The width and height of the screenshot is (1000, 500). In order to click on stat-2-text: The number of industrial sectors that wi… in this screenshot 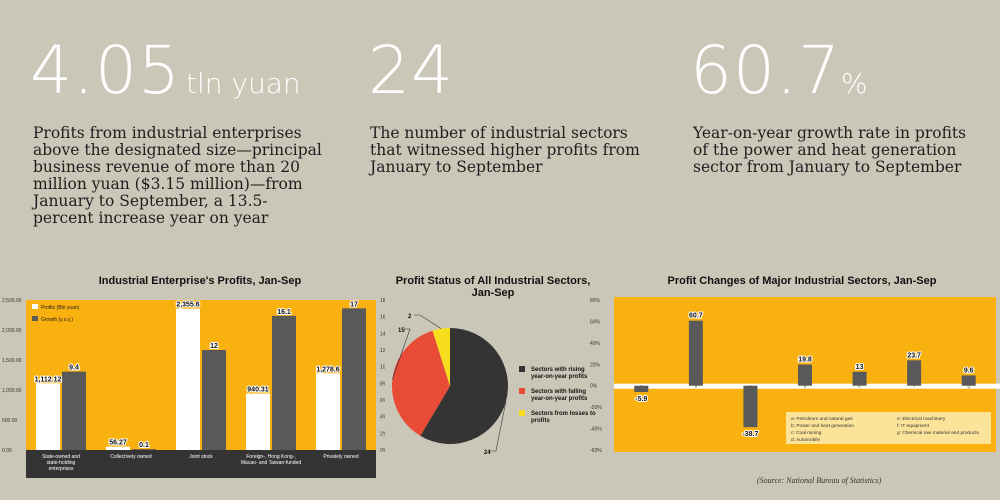, I will do `click(505, 150)`.